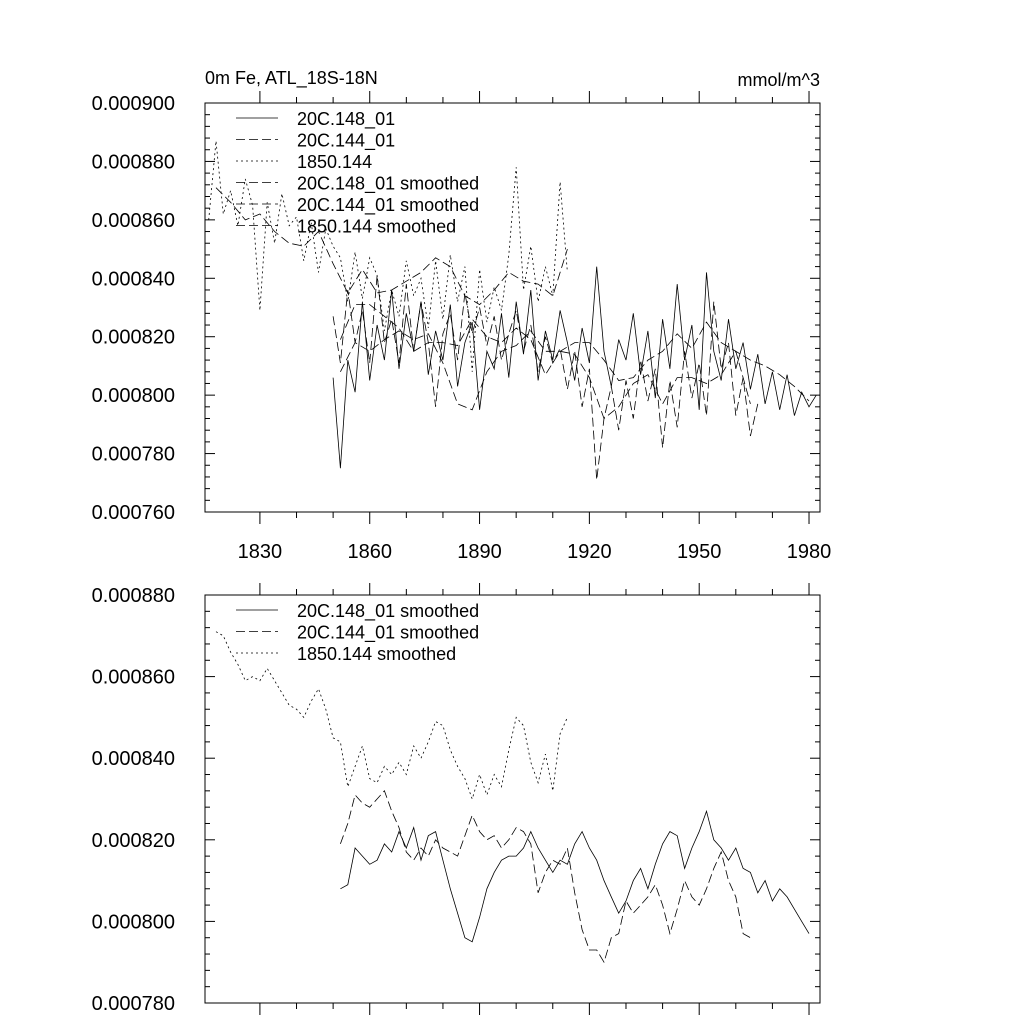 The height and width of the screenshot is (1024, 1024). I want to click on chart-units: mmol/m^3, so click(779, 80).